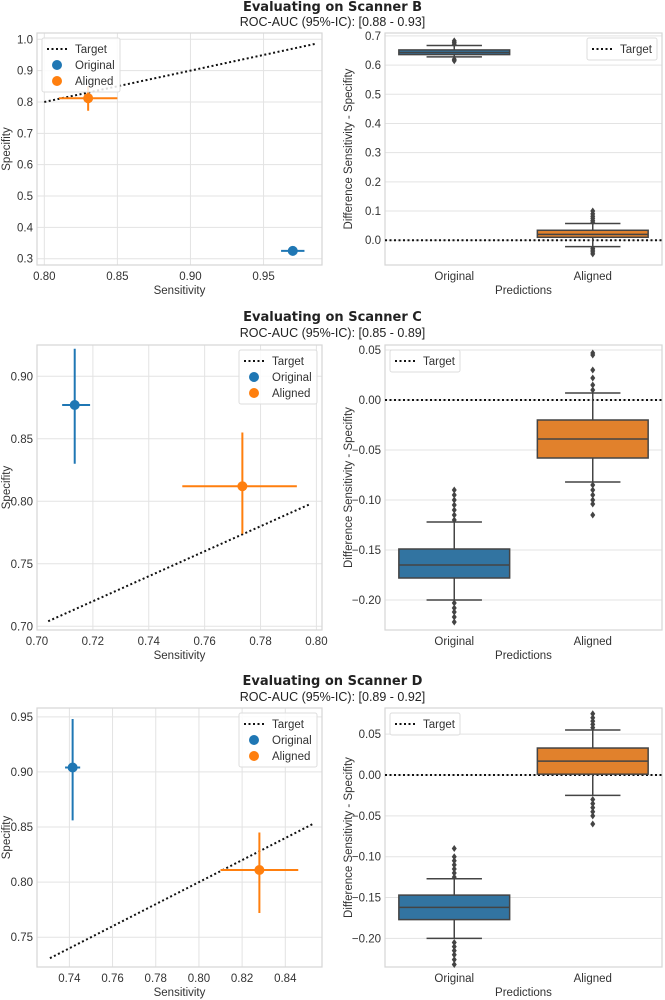 The width and height of the screenshot is (665, 1000). Describe the element at coordinates (373, 95) in the screenshot. I see `panel-b-box-ytick-label: 0.5` at that location.